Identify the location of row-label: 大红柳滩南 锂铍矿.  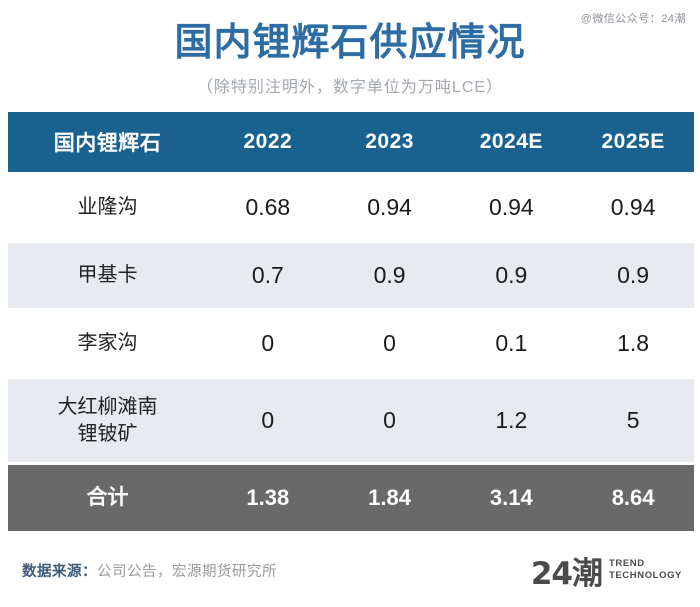
(107, 422).